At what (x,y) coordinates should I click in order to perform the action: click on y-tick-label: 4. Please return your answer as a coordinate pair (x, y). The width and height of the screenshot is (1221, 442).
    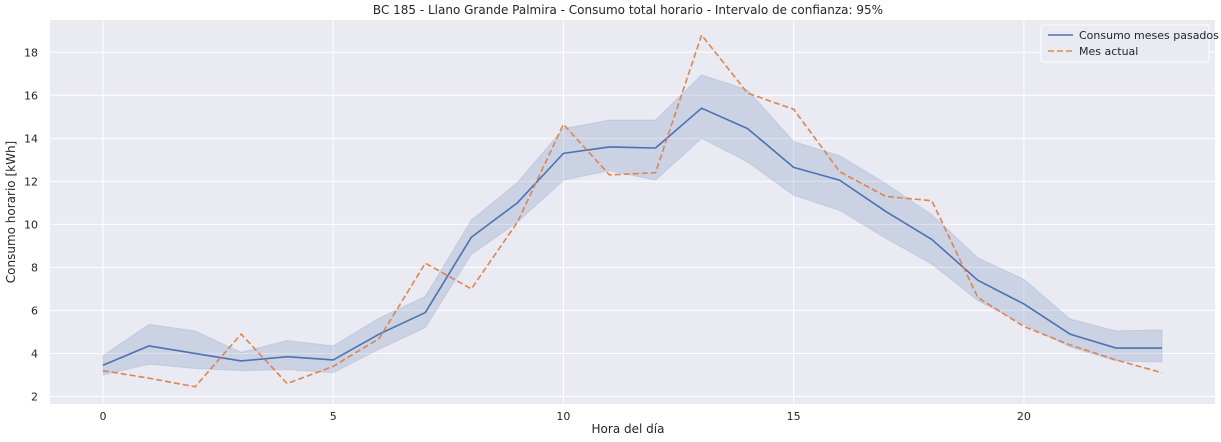
    Looking at the image, I should click on (34, 353).